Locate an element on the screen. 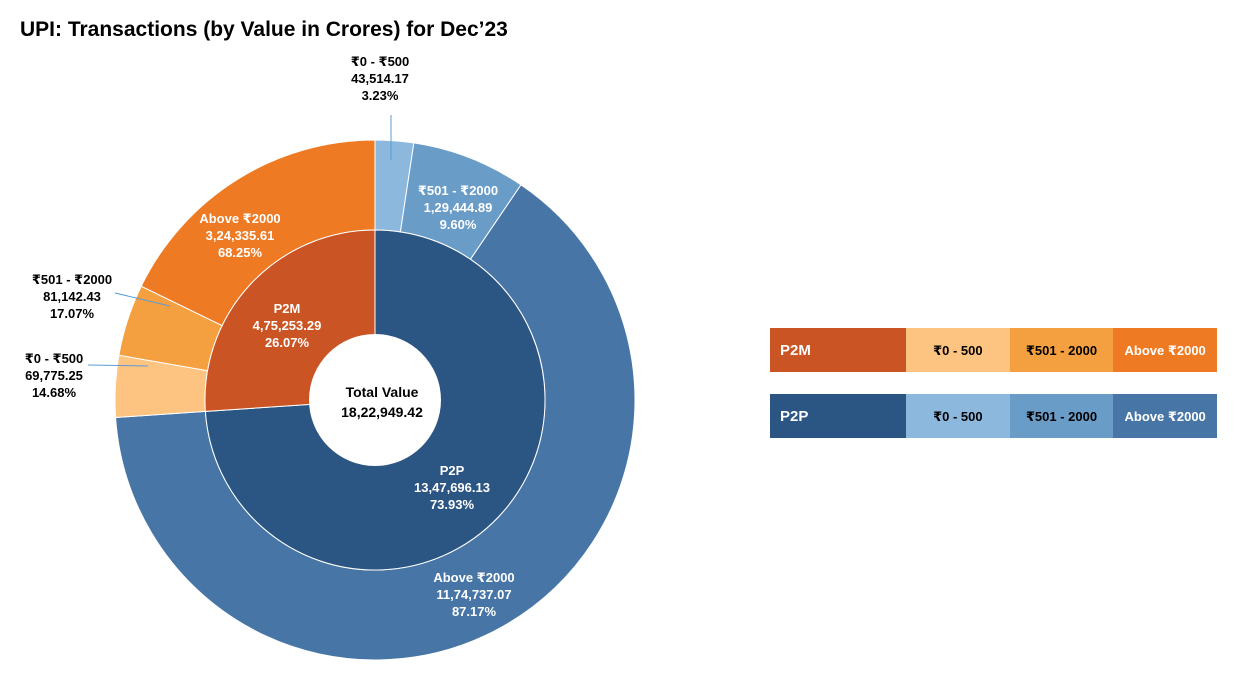 The image size is (1251, 691). center-value: 18,22,949.42 is located at coordinates (382, 412).